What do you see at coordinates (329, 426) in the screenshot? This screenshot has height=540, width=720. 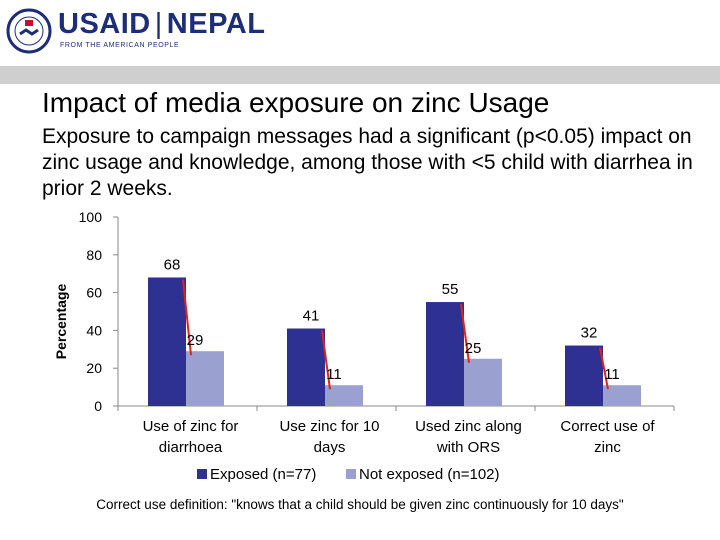 I see `category-label: Use zinc for 10` at bounding box center [329, 426].